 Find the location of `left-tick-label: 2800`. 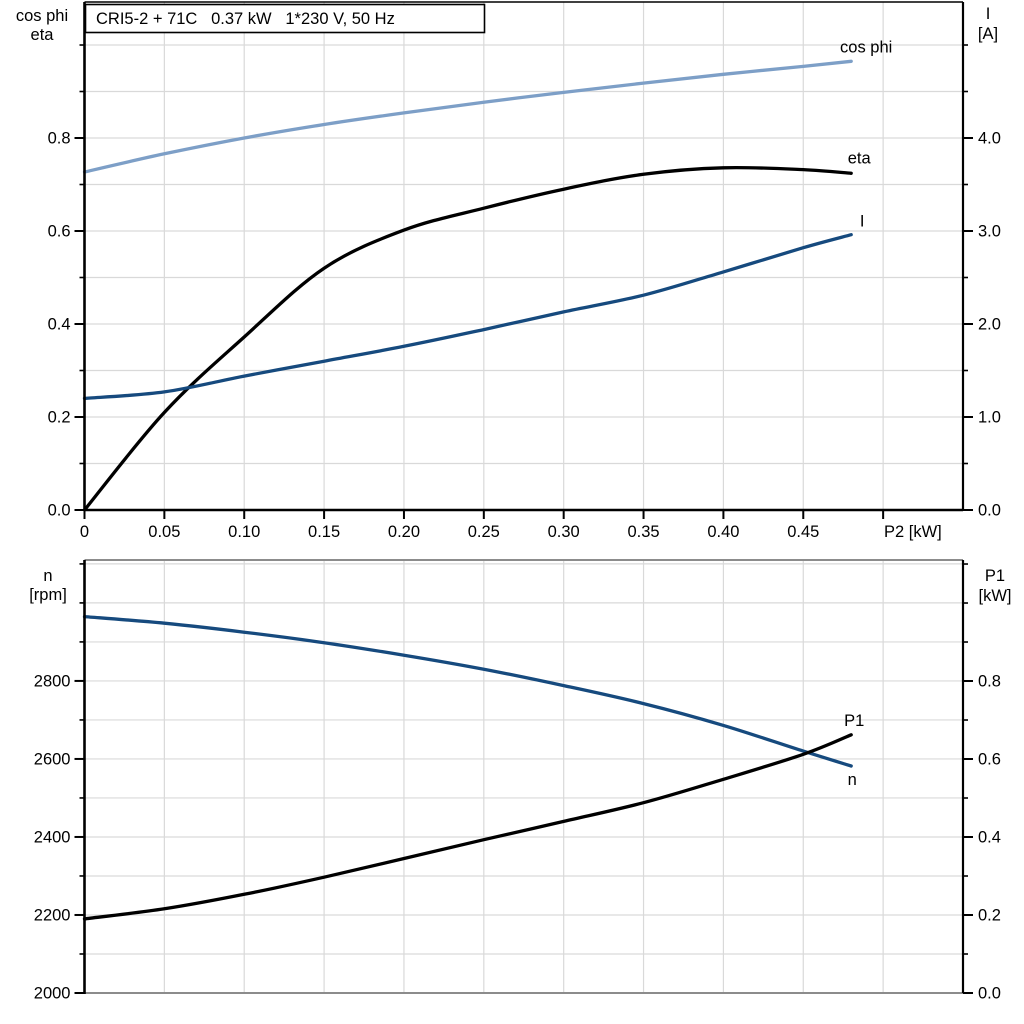

left-tick-label: 2800 is located at coordinates (52, 681).